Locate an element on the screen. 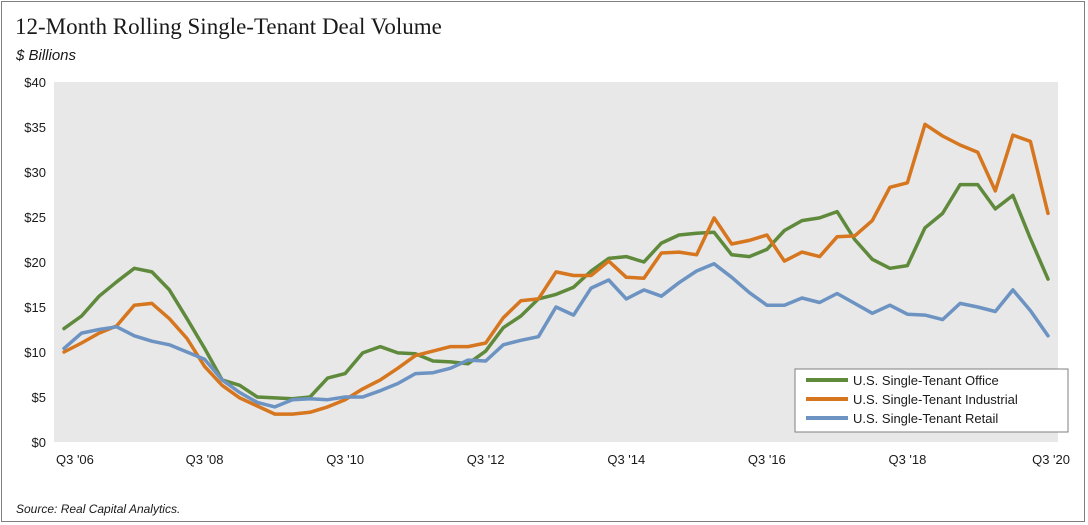 This screenshot has width=1088, height=525. x-tick-label: Q3 '20 is located at coordinates (1051, 459).